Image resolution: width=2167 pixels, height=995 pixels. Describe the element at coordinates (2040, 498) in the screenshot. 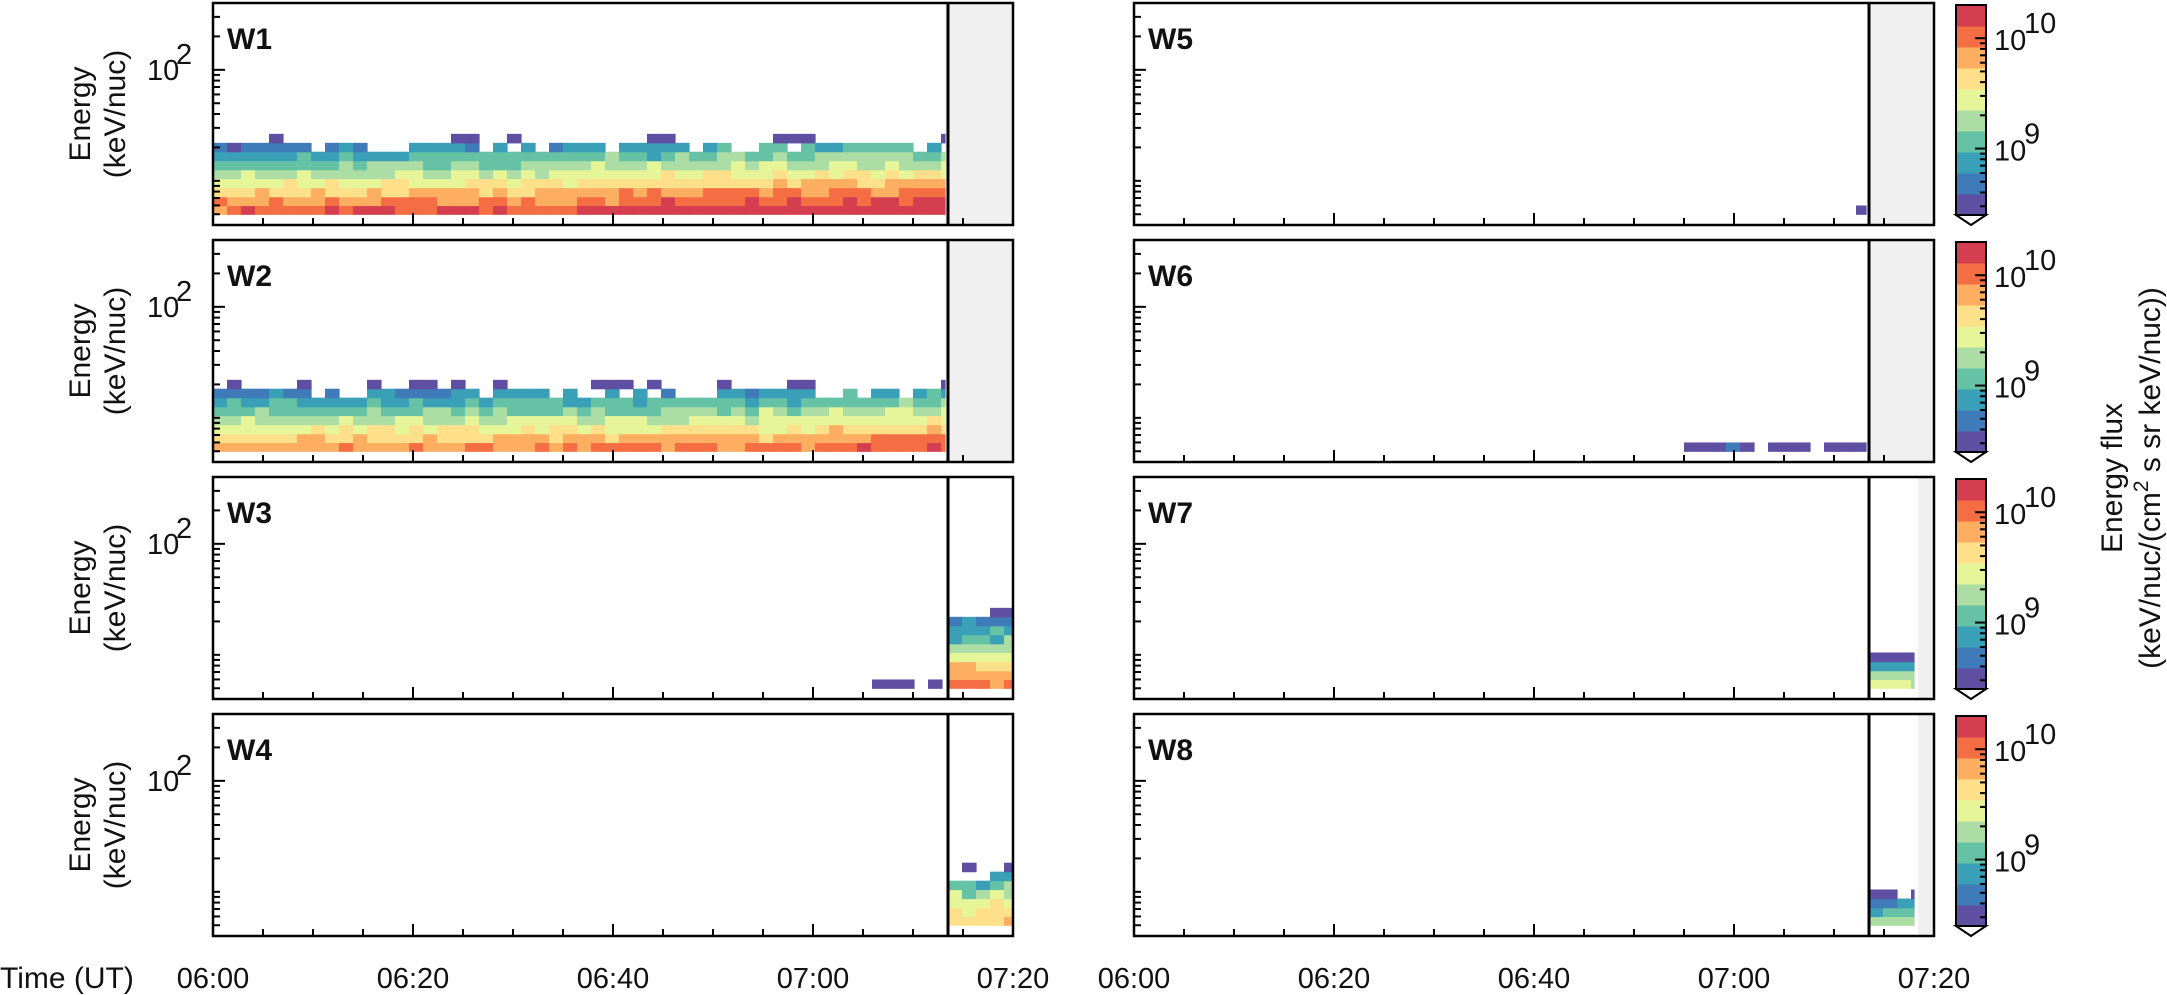

I see `colorbar-tick-exponent: 10` at that location.